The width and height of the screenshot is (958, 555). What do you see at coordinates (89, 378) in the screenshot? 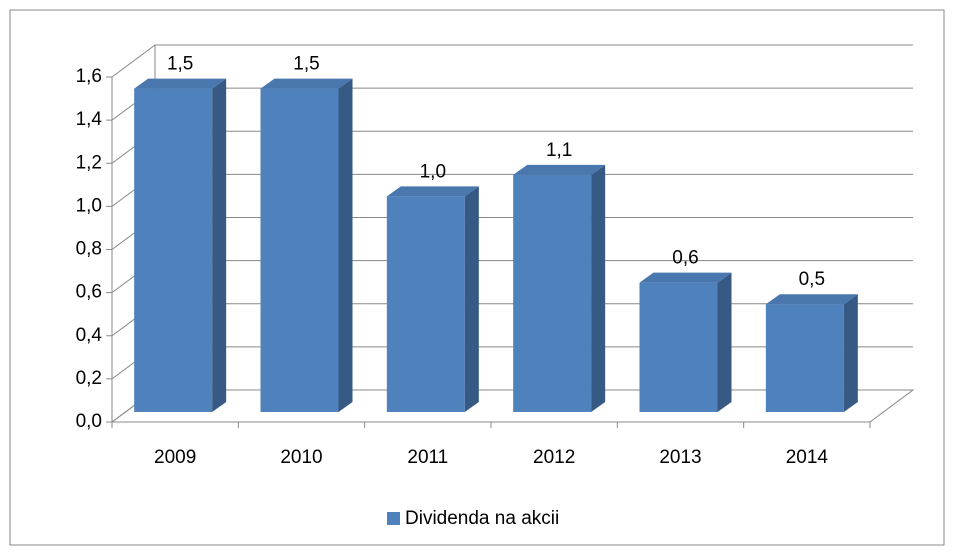
I see `y-tick-label: 0,2` at bounding box center [89, 378].